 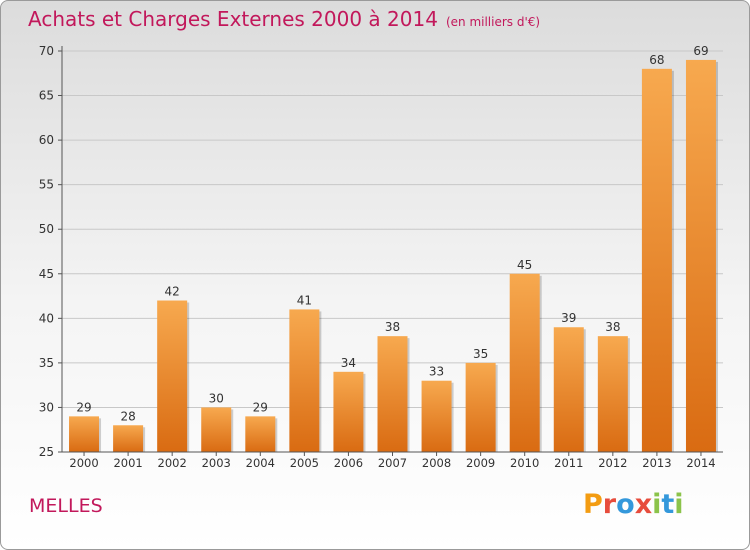 I want to click on bar-2012, so click(x=612, y=394).